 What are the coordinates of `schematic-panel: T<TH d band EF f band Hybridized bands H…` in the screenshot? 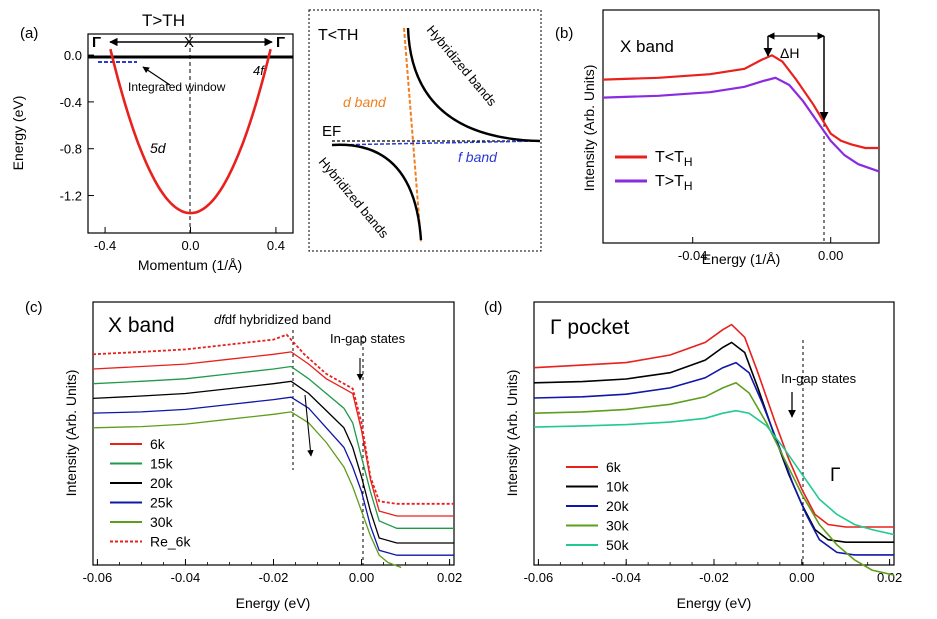 It's located at (425, 130).